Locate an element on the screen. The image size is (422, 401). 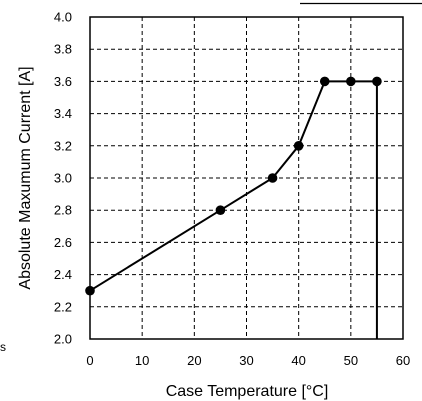
y-axis-title: Absolute Maxumum Current [A] is located at coordinates (25, 177).